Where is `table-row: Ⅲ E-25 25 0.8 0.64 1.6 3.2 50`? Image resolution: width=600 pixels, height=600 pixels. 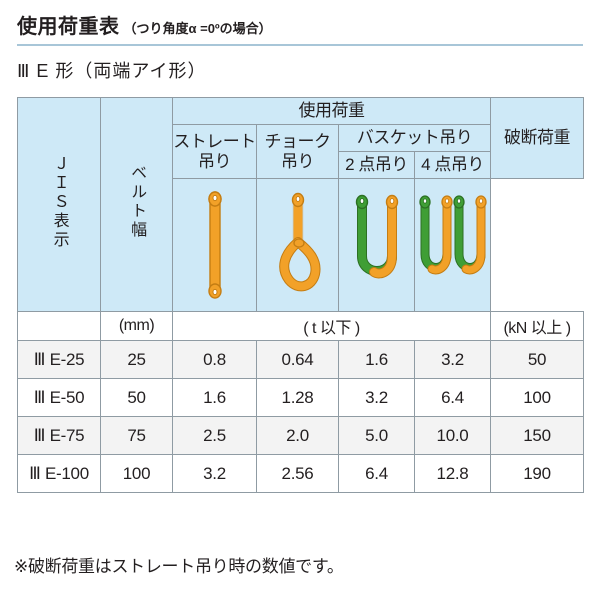
table-row: Ⅲ E-25 25 0.8 0.64 1.6 3.2 50 is located at coordinates (300, 359).